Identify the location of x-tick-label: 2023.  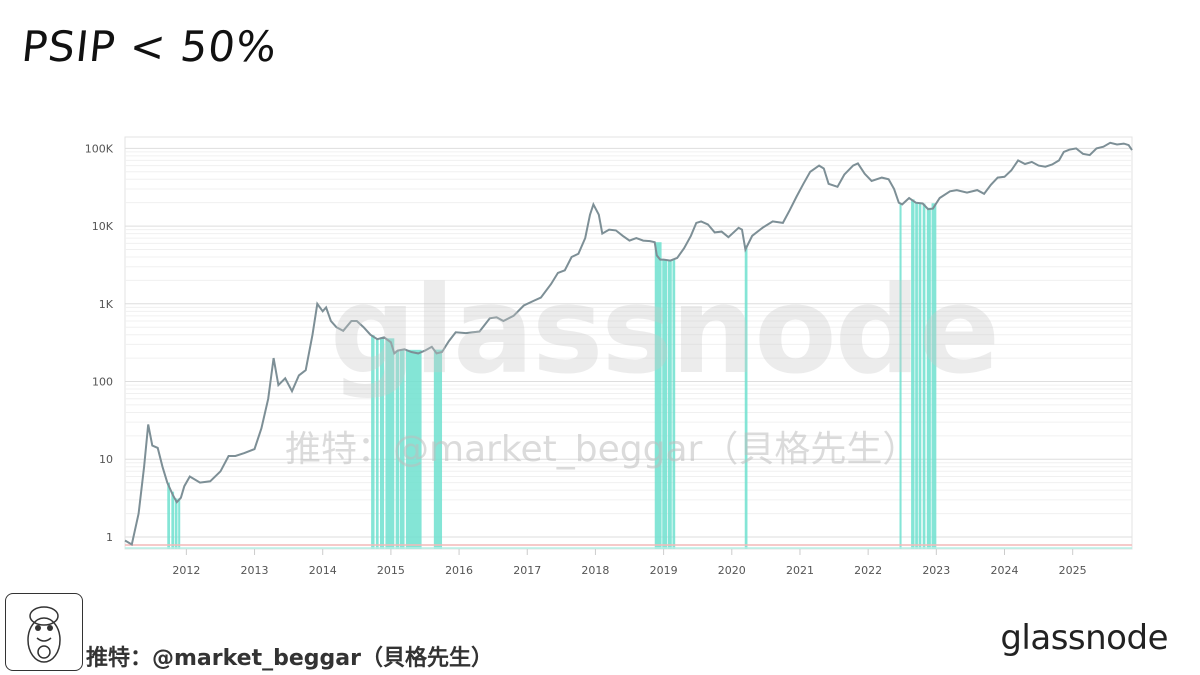
(936, 570).